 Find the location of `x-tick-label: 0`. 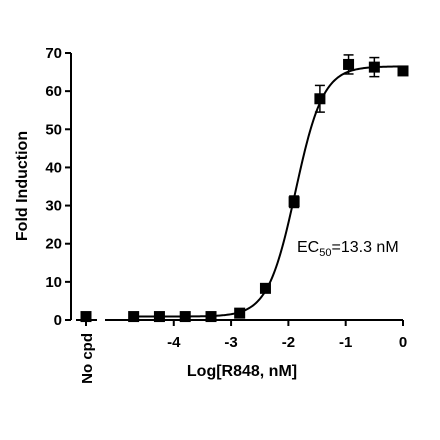

x-tick-label: 0 is located at coordinates (403, 342).